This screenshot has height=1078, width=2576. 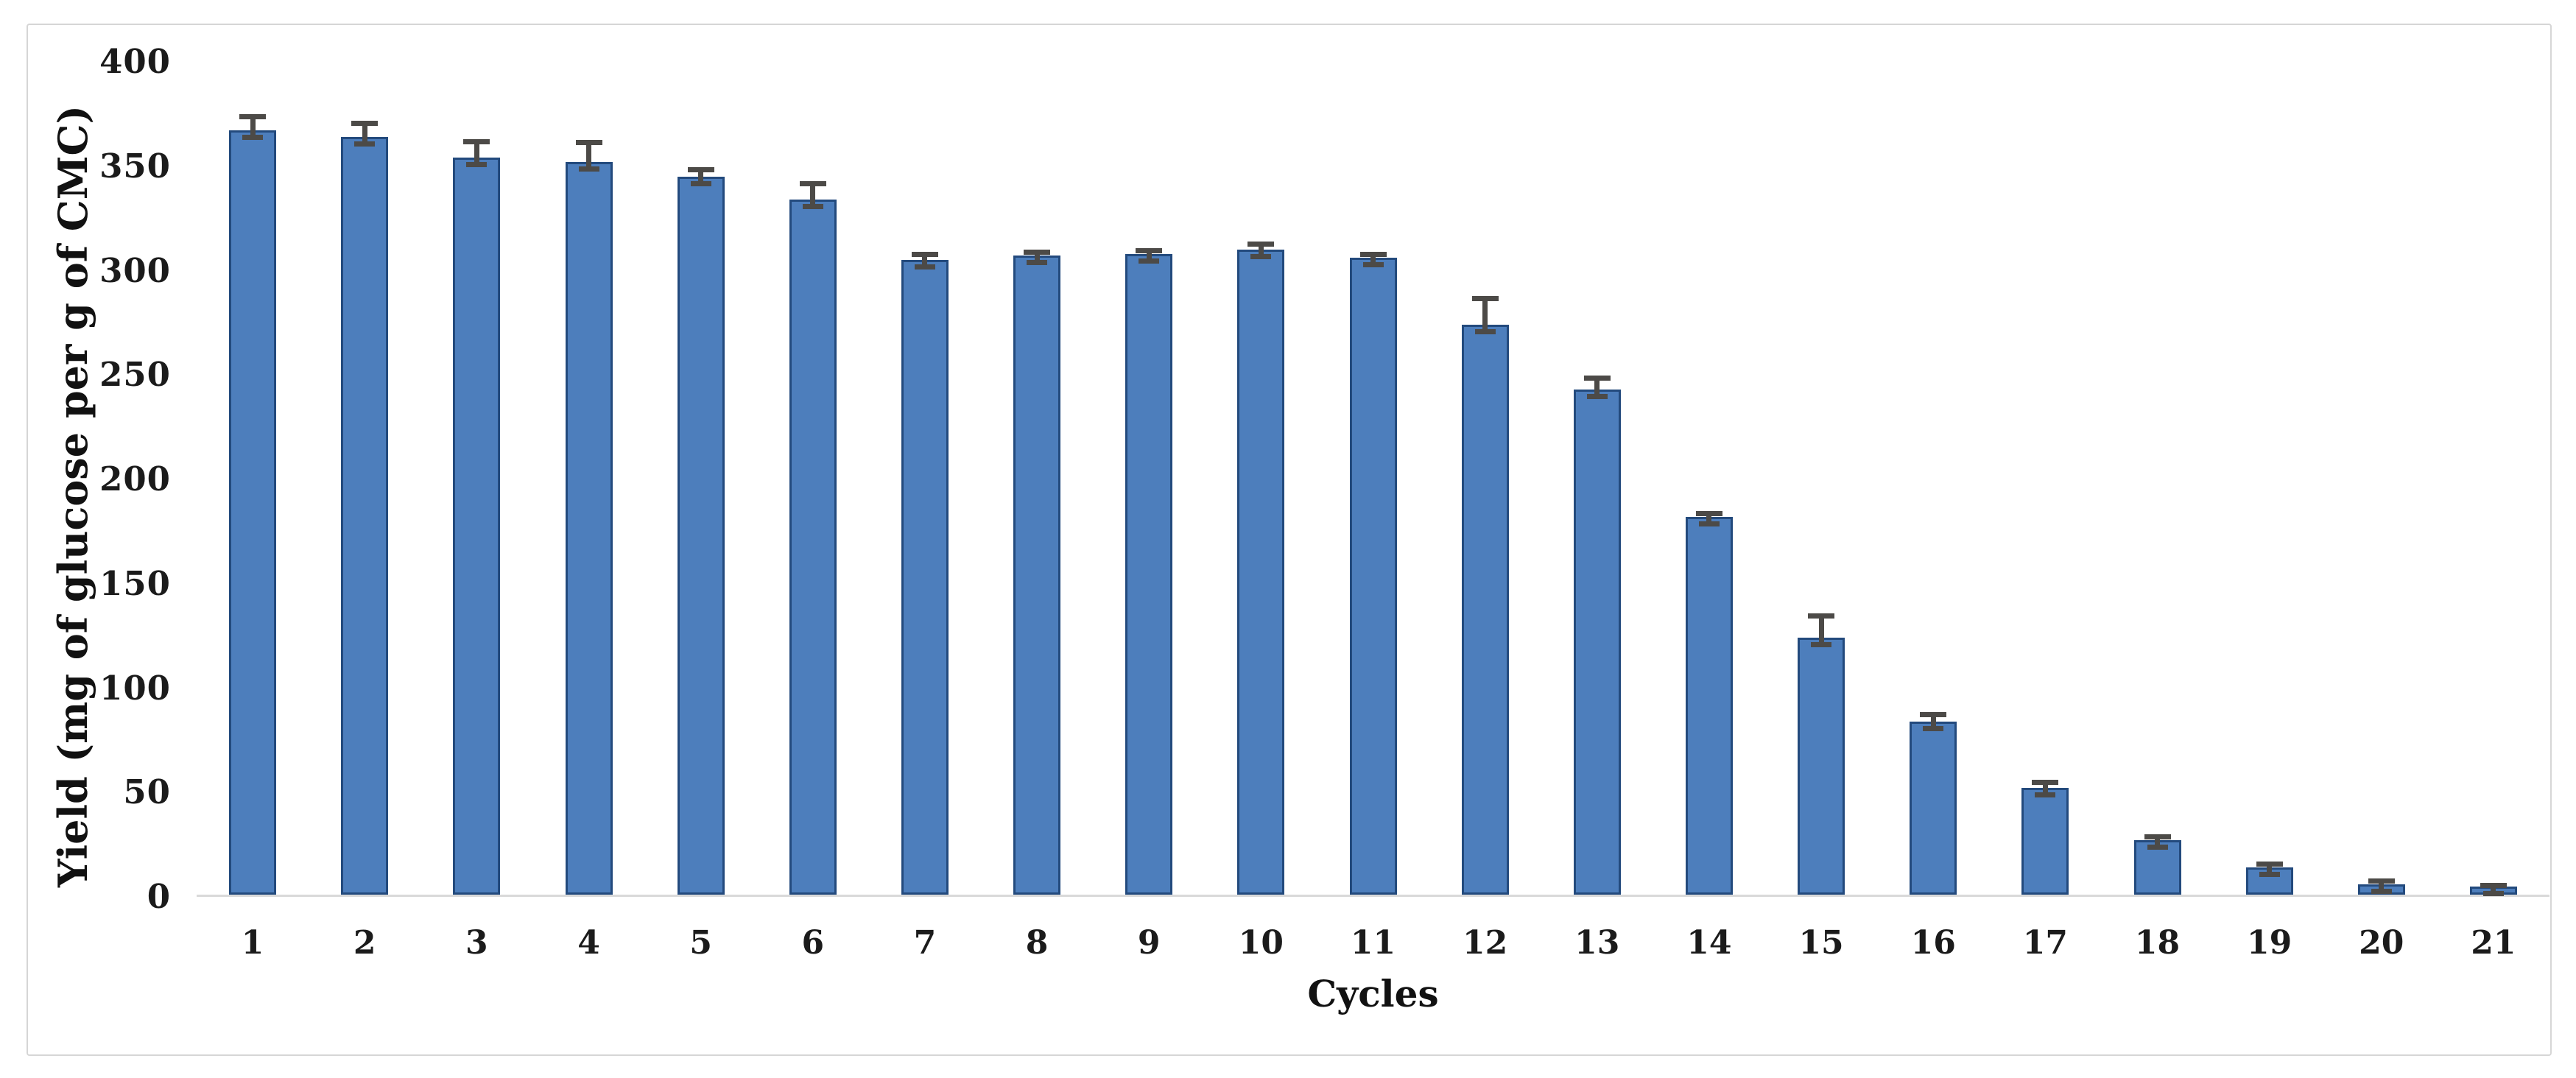 I want to click on x-tick-label: 1, so click(x=252, y=943).